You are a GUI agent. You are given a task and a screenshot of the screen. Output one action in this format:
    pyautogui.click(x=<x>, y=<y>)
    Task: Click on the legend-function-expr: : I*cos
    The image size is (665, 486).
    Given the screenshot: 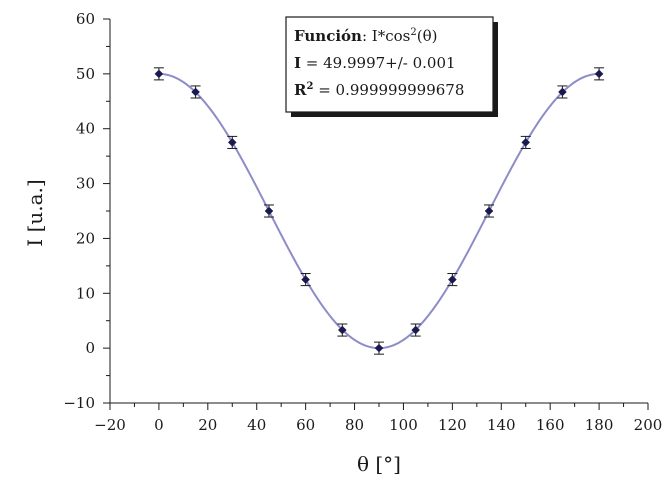 What is the action you would take?
    pyautogui.click(x=386, y=36)
    